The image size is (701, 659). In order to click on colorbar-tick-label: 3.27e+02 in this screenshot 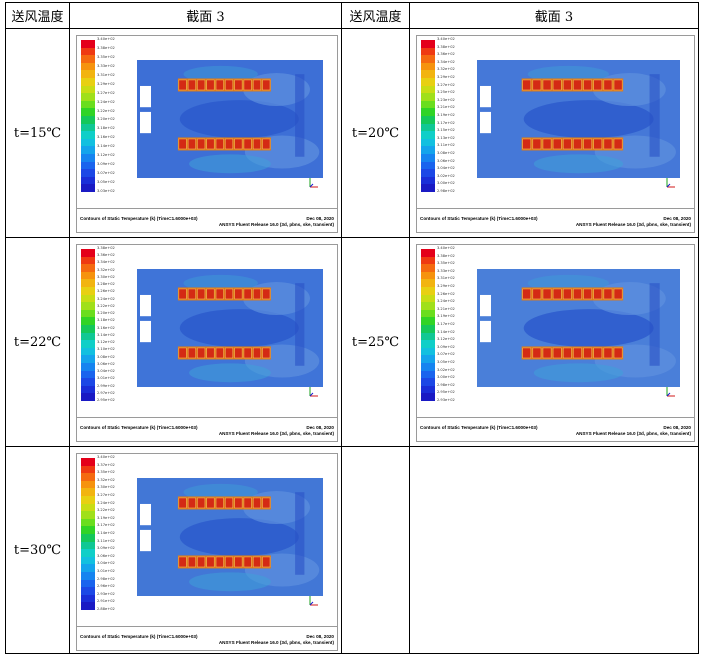, I will do `click(446, 84)`.